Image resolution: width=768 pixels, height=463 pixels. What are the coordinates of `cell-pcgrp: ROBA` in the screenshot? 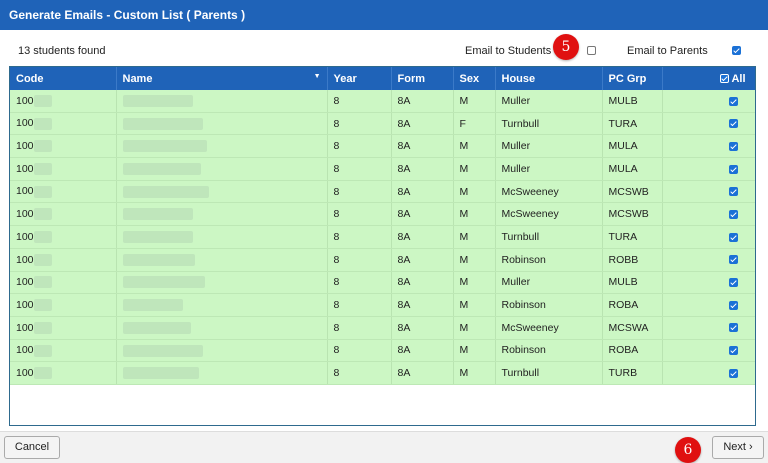 It's located at (632, 305).